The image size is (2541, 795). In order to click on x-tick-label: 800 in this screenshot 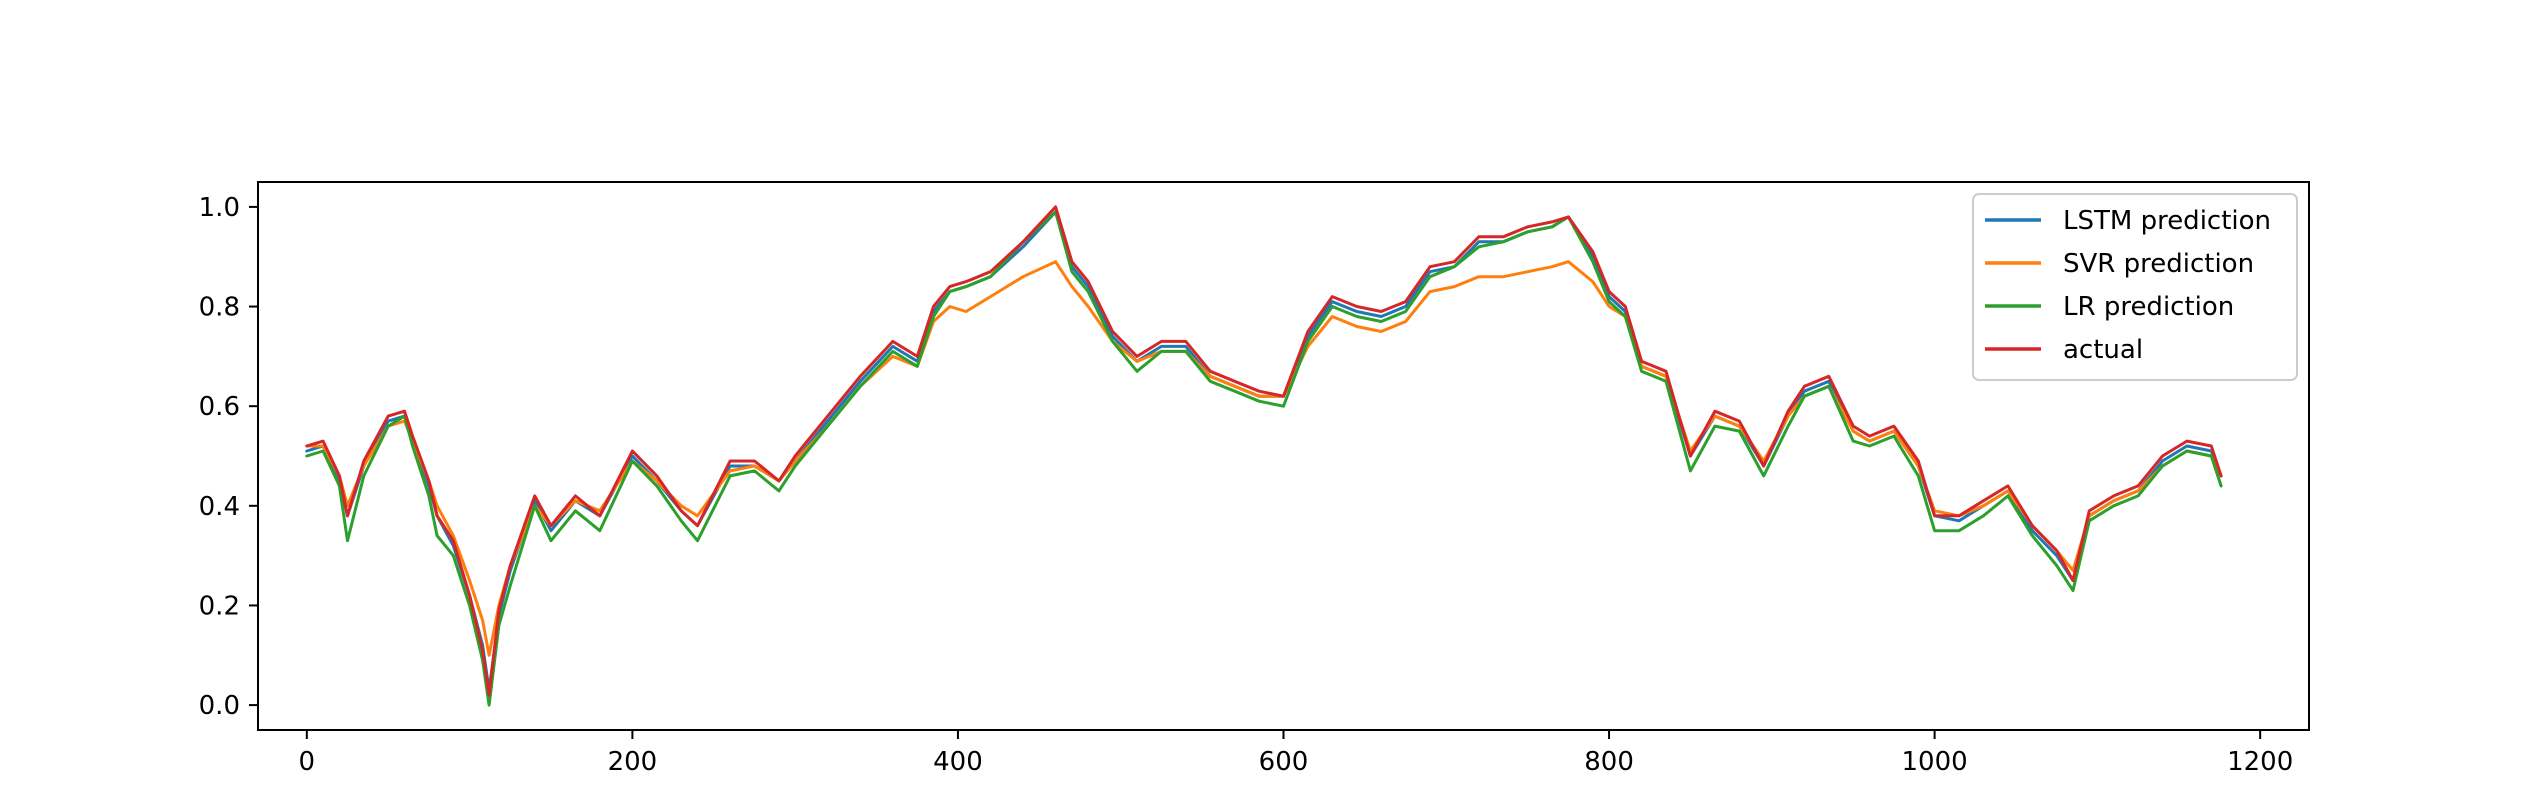, I will do `click(1609, 762)`.